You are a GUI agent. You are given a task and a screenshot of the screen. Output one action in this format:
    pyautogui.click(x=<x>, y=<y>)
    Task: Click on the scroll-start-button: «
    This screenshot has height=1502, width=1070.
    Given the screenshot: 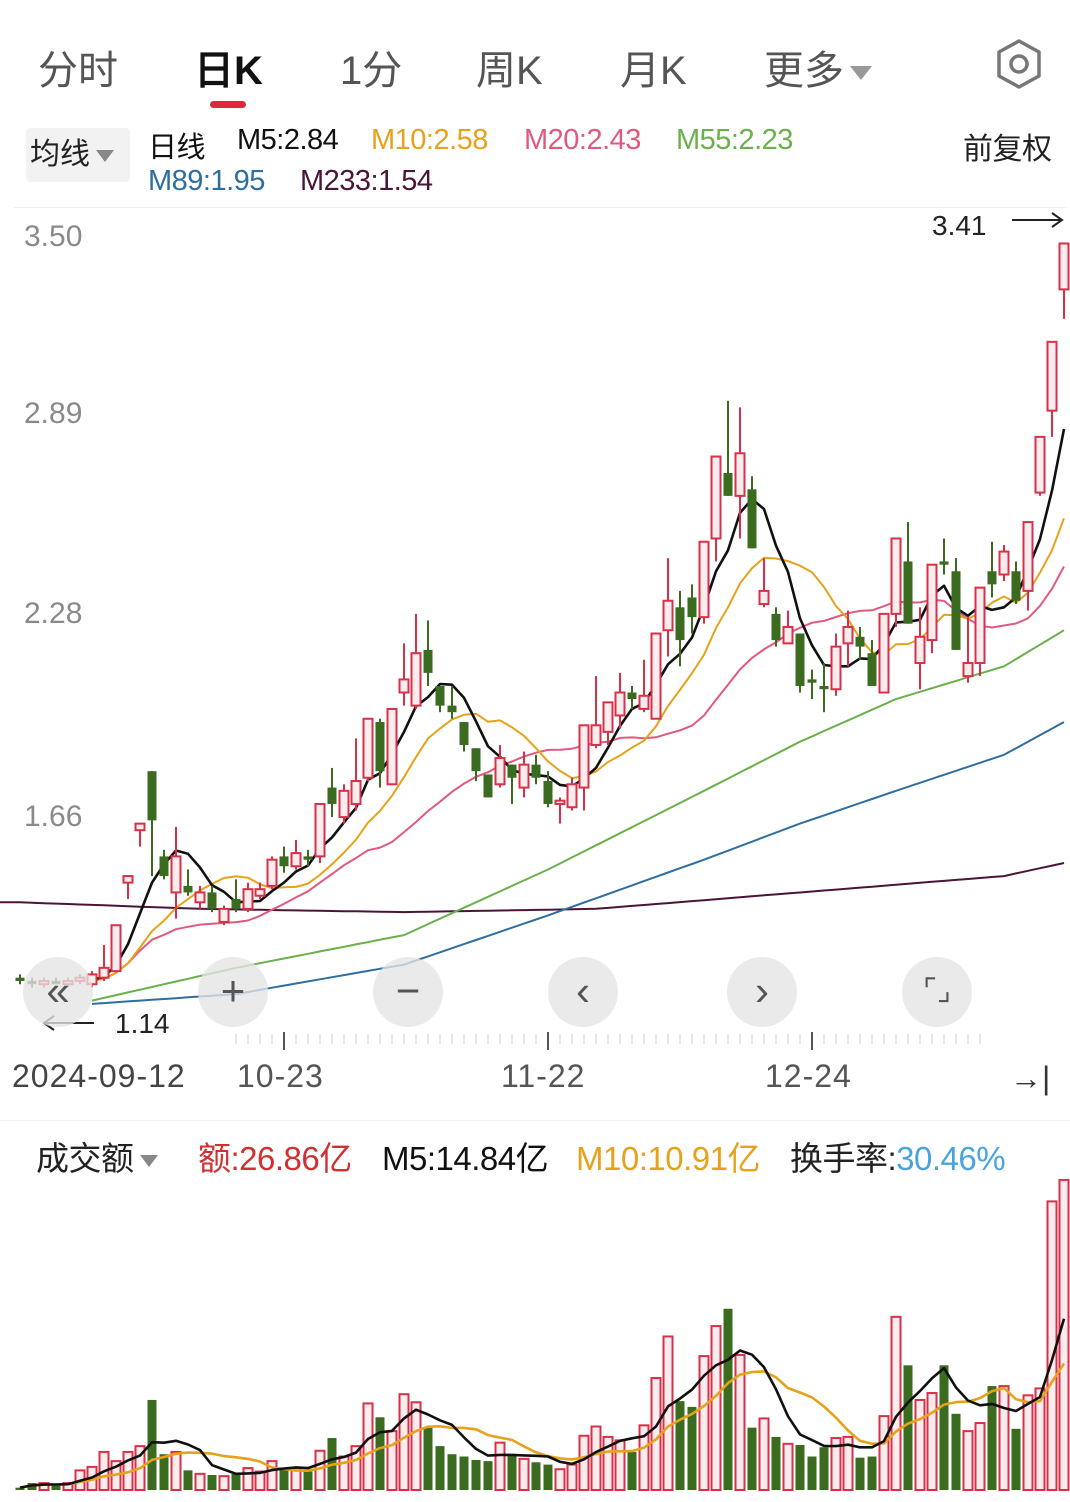 What is the action you would take?
    pyautogui.click(x=58, y=992)
    